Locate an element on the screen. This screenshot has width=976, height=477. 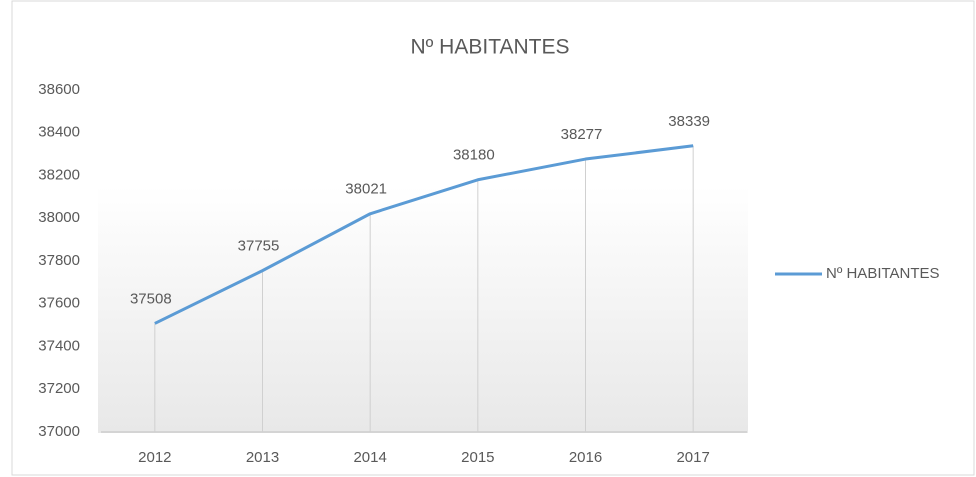
y-tick-label: 37400 is located at coordinates (59, 345).